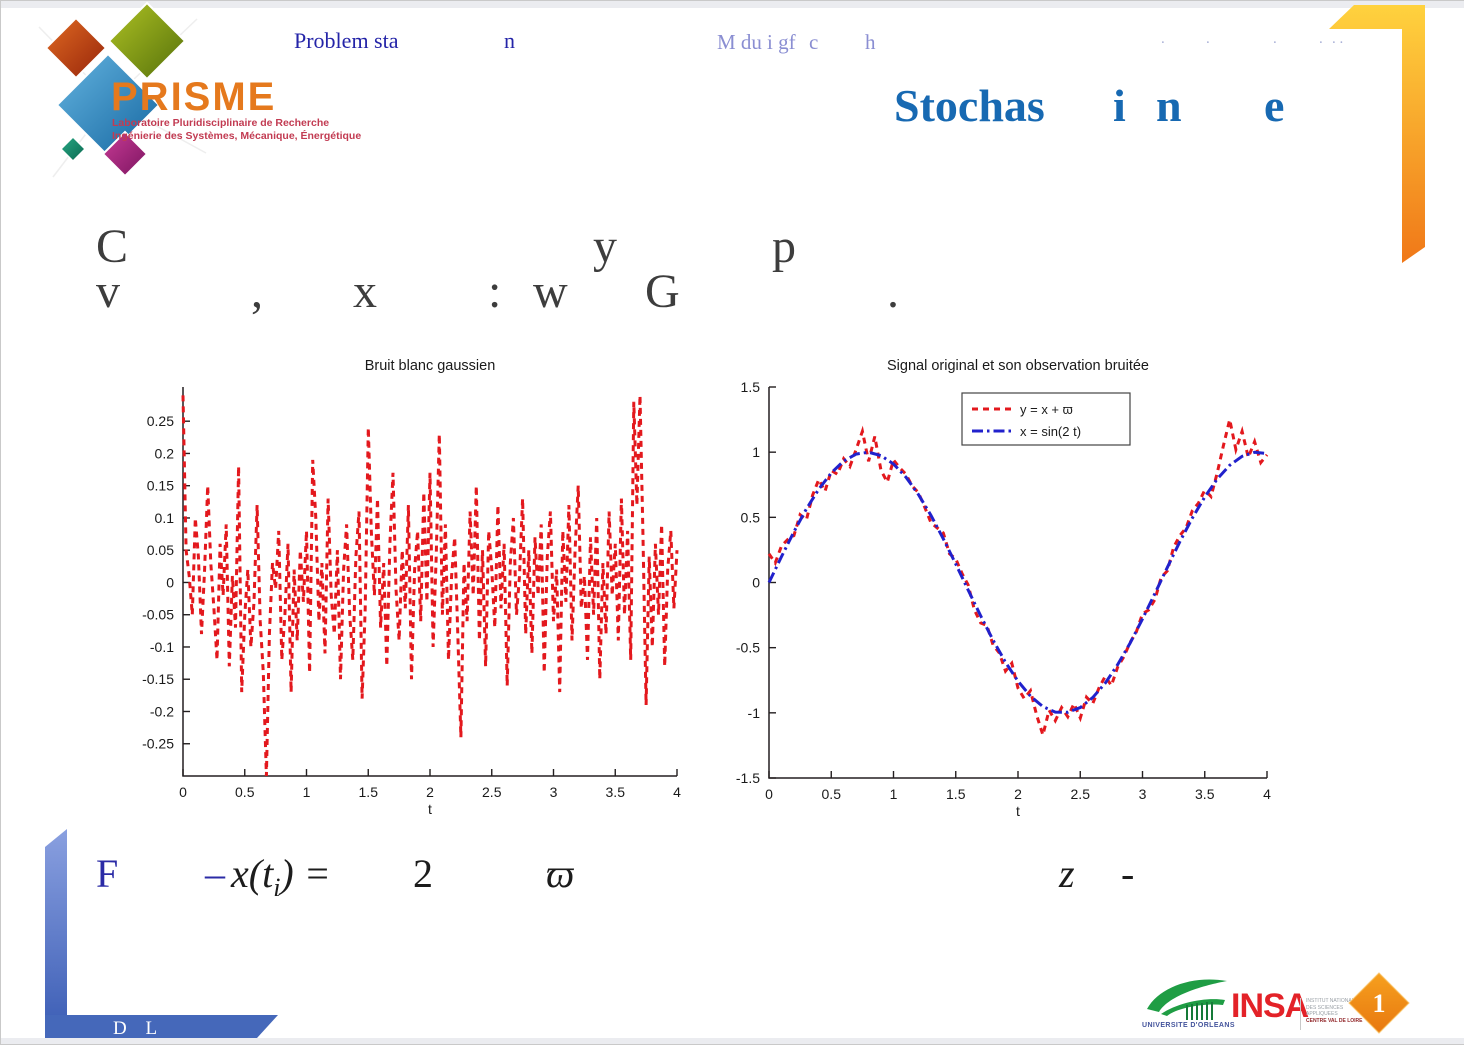 The width and height of the screenshot is (1464, 1045). What do you see at coordinates (560, 873) in the screenshot?
I see `formula-varpi: ϖ` at bounding box center [560, 873].